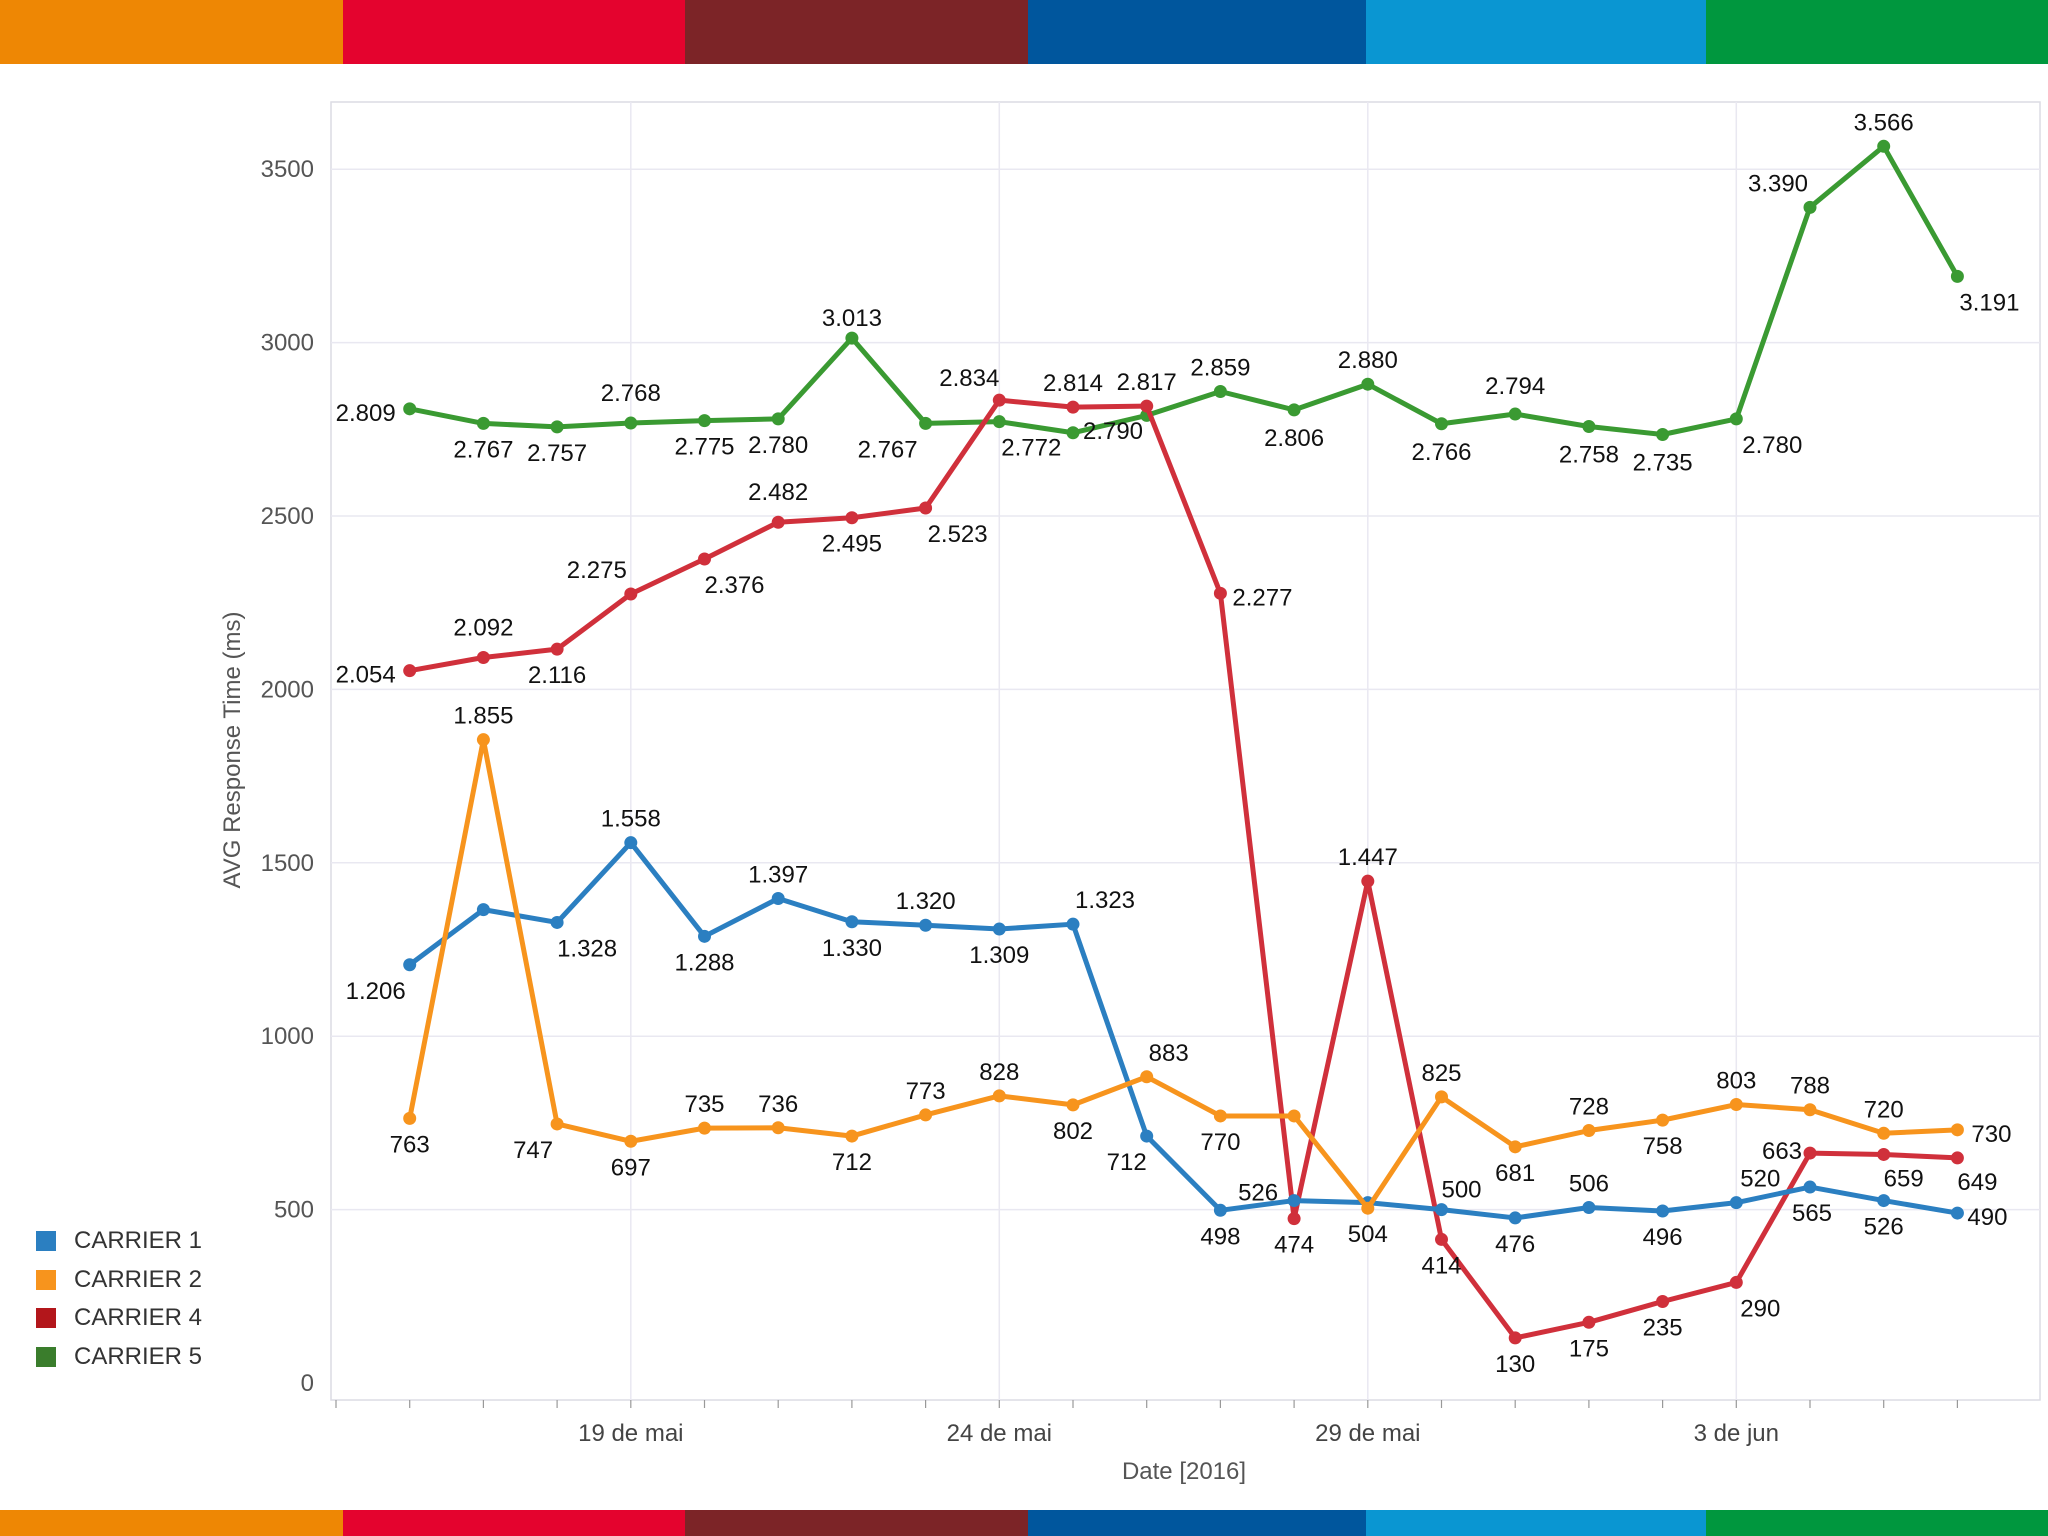  Describe the element at coordinates (1461, 1190) in the screenshot. I see `data-label: 500` at that location.